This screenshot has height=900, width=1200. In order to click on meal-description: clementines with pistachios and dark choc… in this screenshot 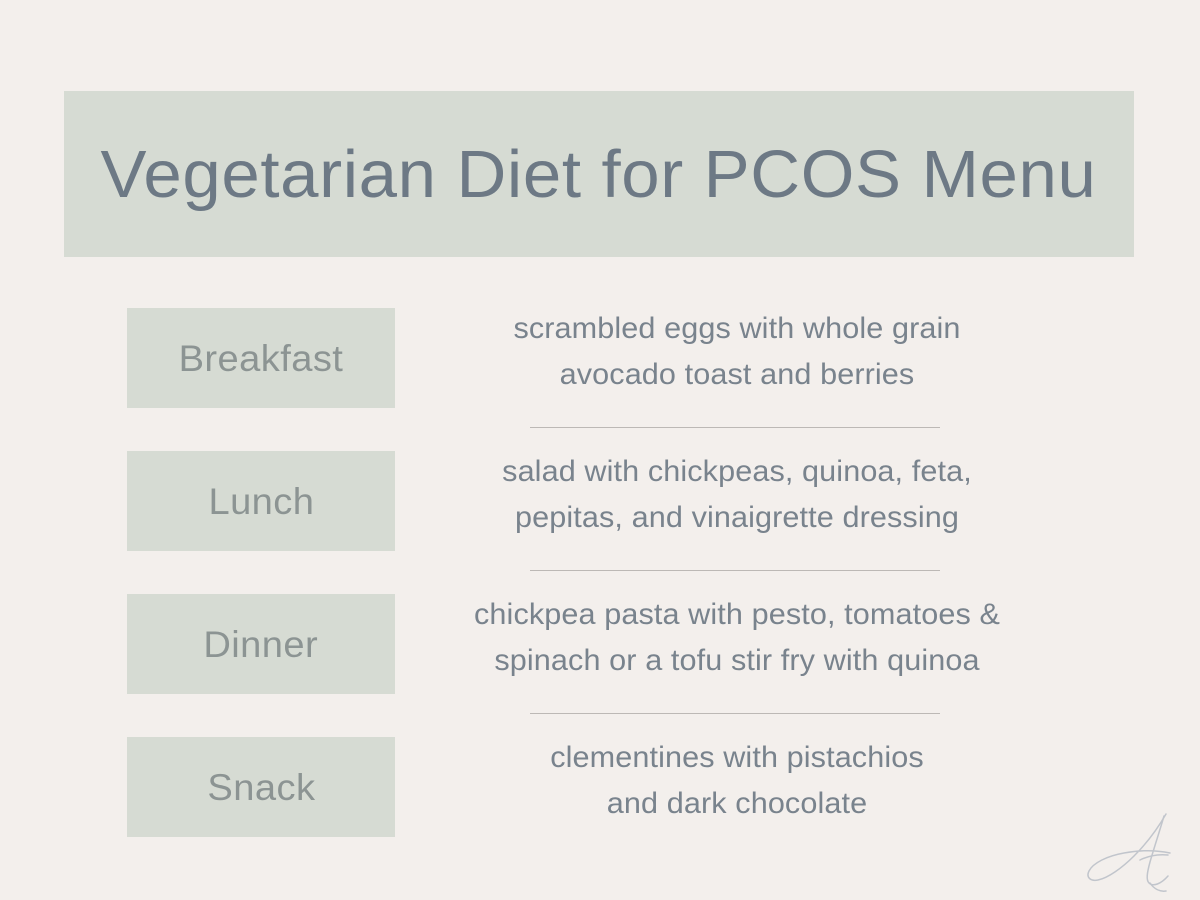, I will do `click(737, 780)`.